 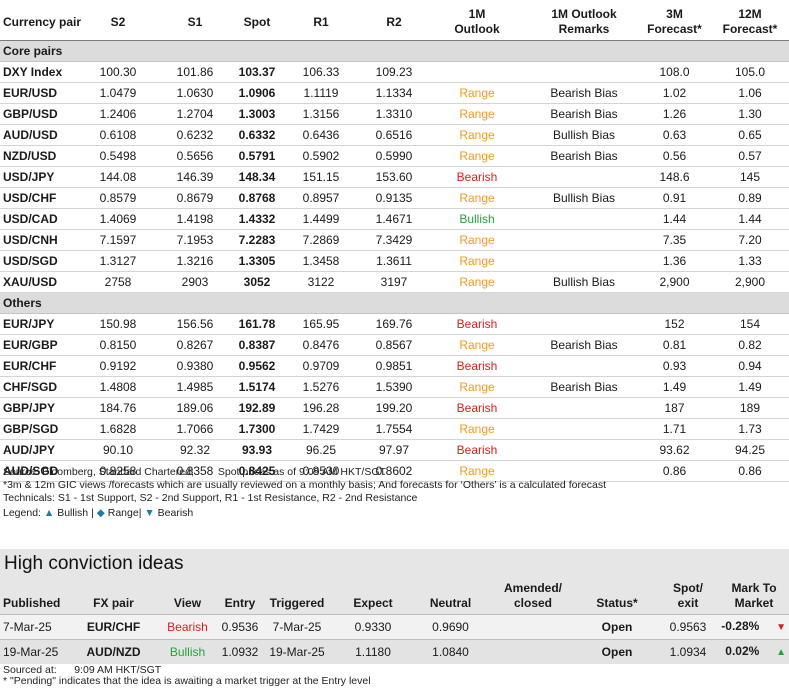 I want to click on forecast-3m-cell: 1.26, so click(x=674, y=114).